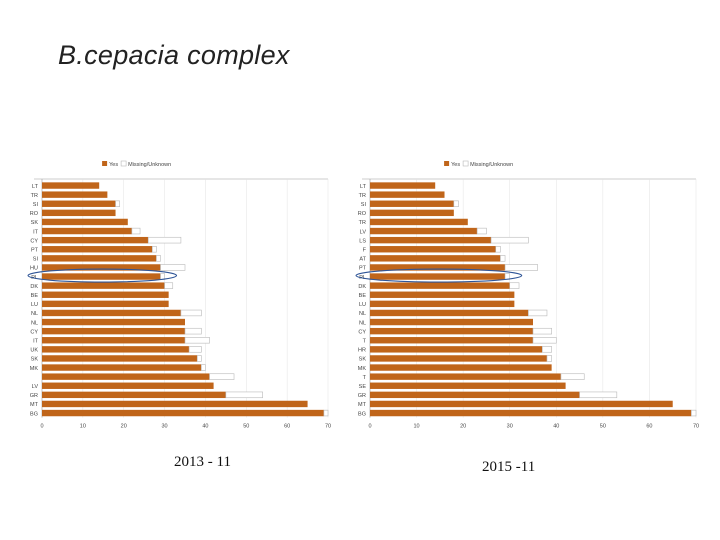 The image size is (720, 540). Describe the element at coordinates (34, 332) in the screenshot. I see `chart0-category-label: CY` at that location.